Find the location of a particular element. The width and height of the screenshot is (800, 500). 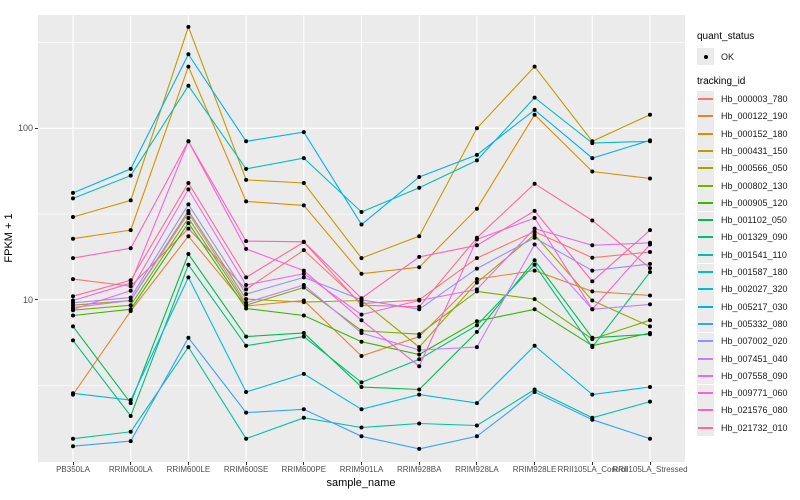

x-tick-label: RRIM928LA is located at coordinates (477, 469).